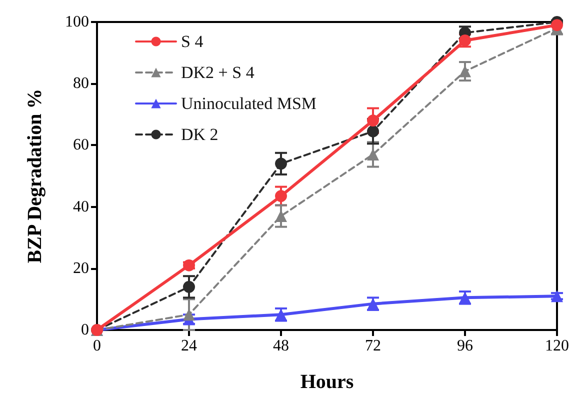 The width and height of the screenshot is (572, 403). I want to click on x-tick-label: 72, so click(373, 346).